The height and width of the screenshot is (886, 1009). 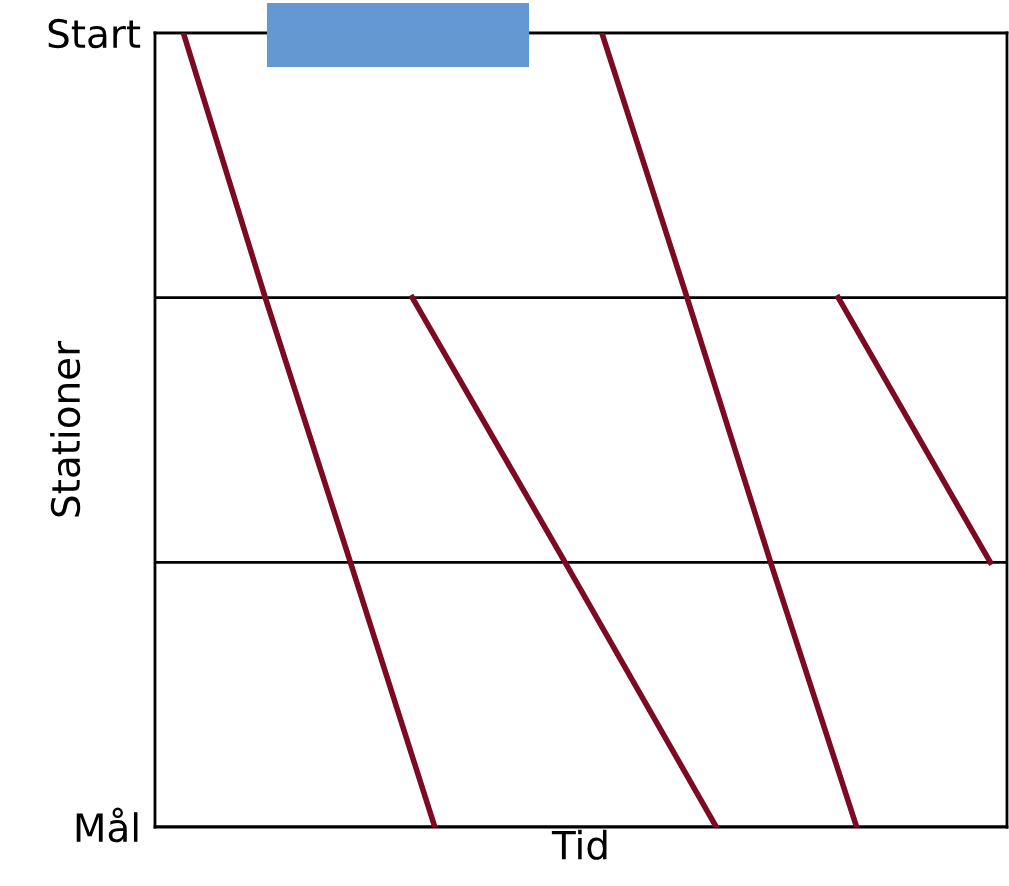 What do you see at coordinates (107, 825) in the screenshot?
I see `y-tick-label: Mål` at bounding box center [107, 825].